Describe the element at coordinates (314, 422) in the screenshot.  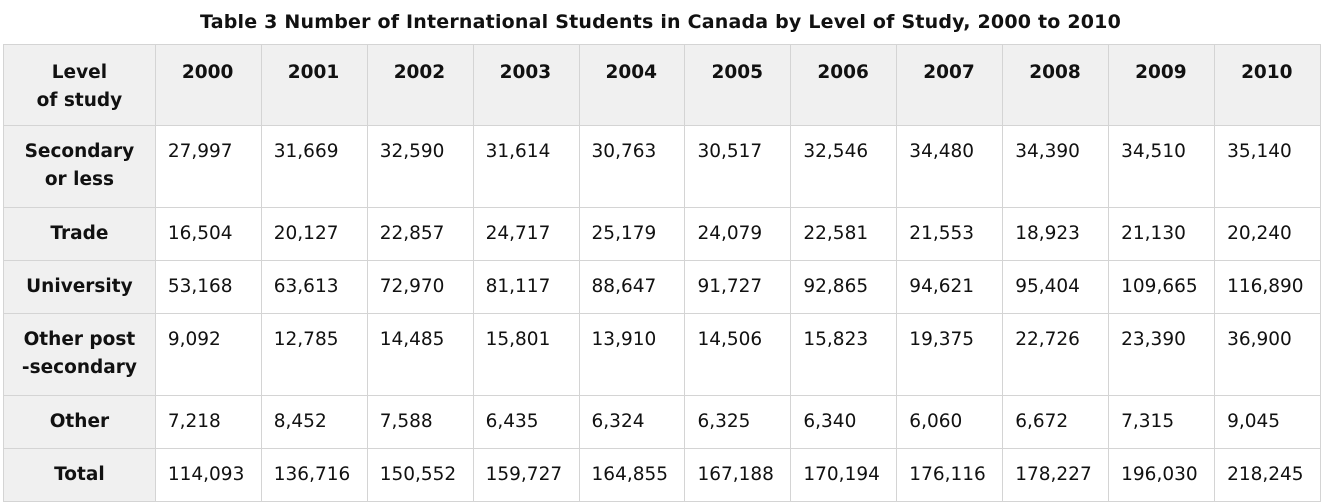
I see `table-cell: 8,452` at that location.